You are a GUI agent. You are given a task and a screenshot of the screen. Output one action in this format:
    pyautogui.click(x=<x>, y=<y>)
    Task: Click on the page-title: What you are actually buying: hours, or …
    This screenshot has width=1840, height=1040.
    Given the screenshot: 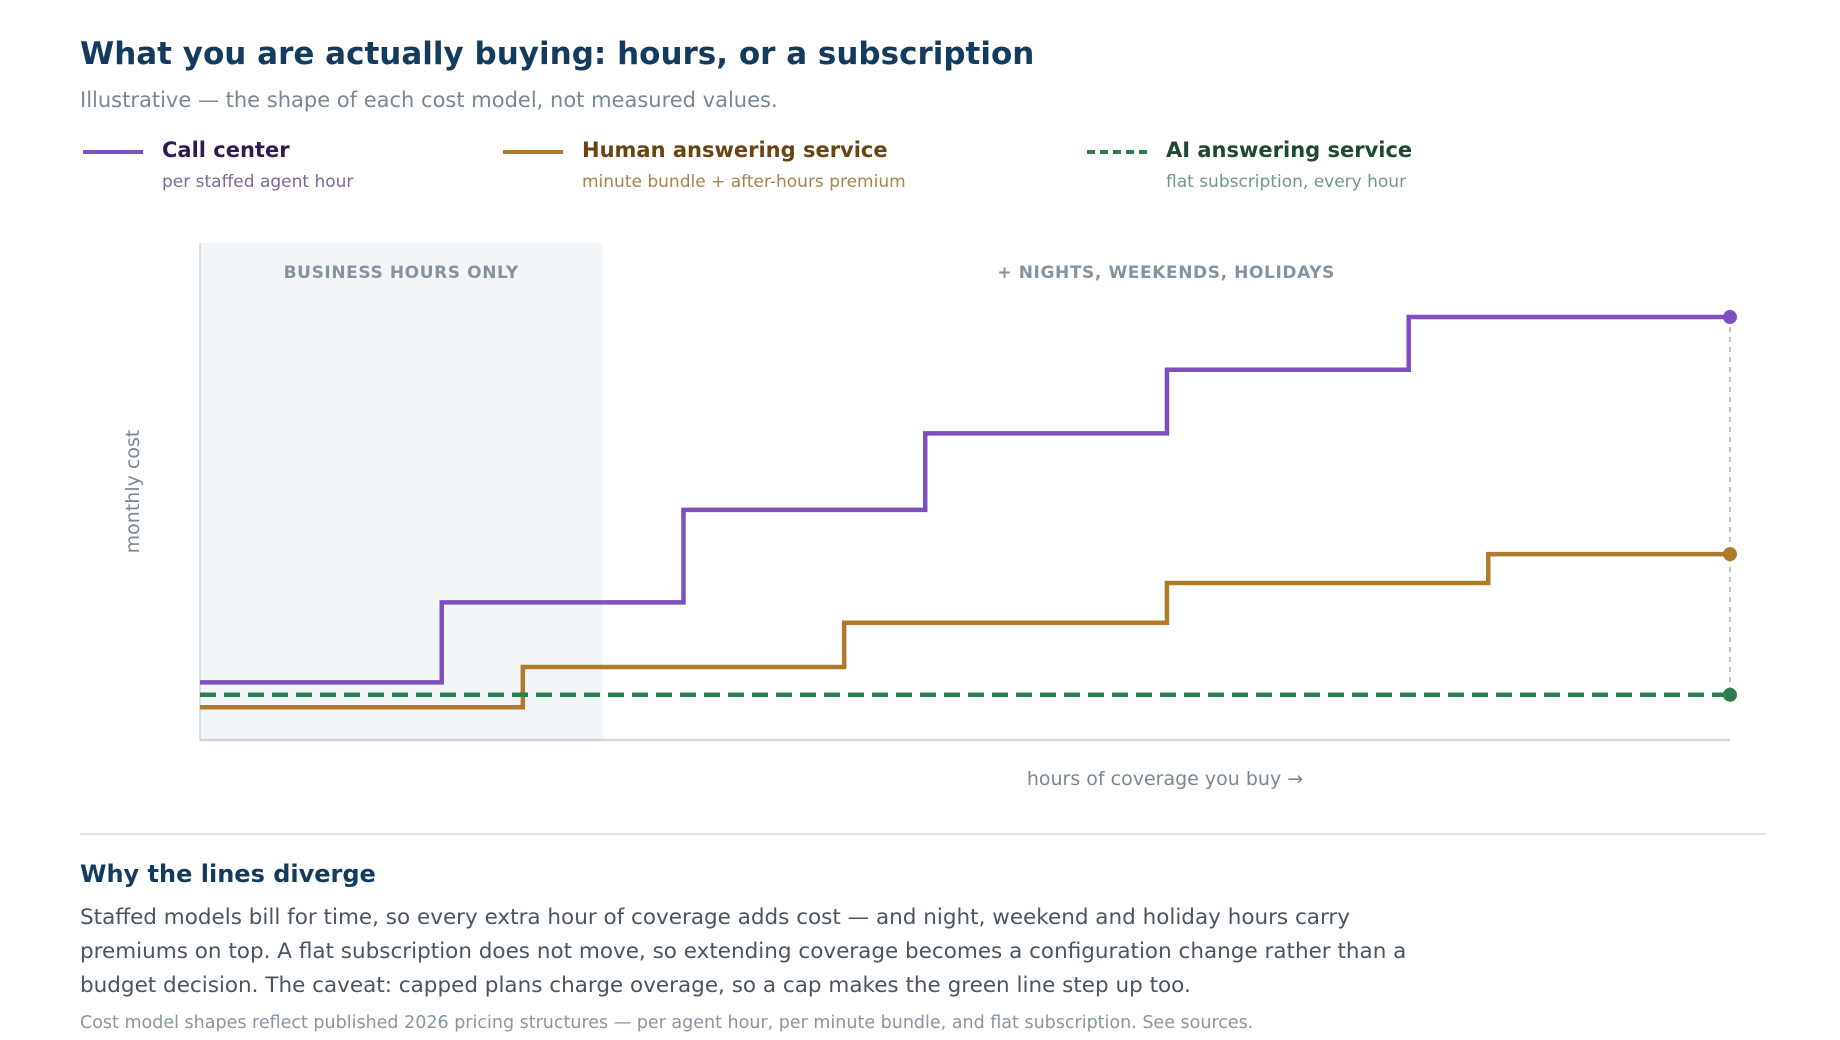 What is the action you would take?
    pyautogui.click(x=557, y=54)
    